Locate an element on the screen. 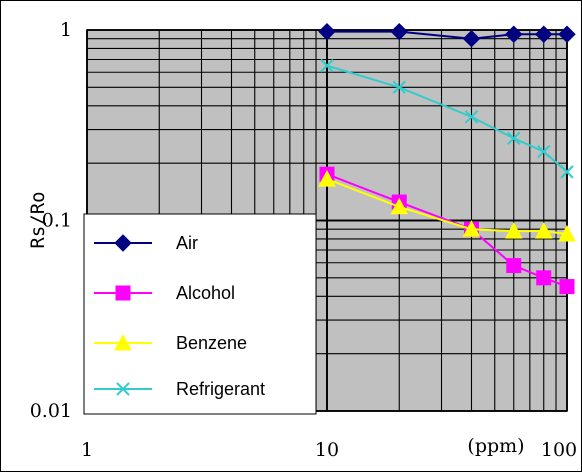  x-axis-label: (ppm) is located at coordinates (495, 446).